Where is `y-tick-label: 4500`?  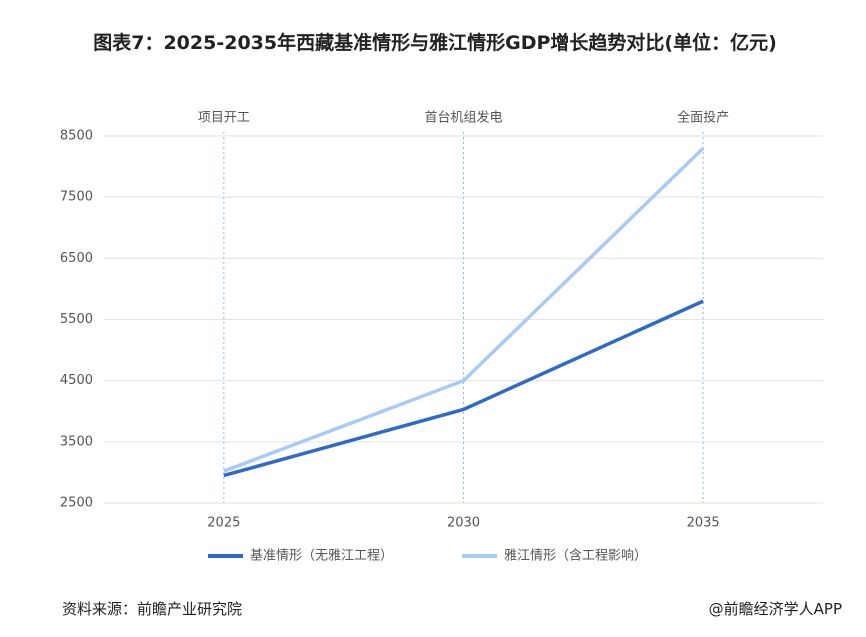 y-tick-label: 4500 is located at coordinates (76, 380).